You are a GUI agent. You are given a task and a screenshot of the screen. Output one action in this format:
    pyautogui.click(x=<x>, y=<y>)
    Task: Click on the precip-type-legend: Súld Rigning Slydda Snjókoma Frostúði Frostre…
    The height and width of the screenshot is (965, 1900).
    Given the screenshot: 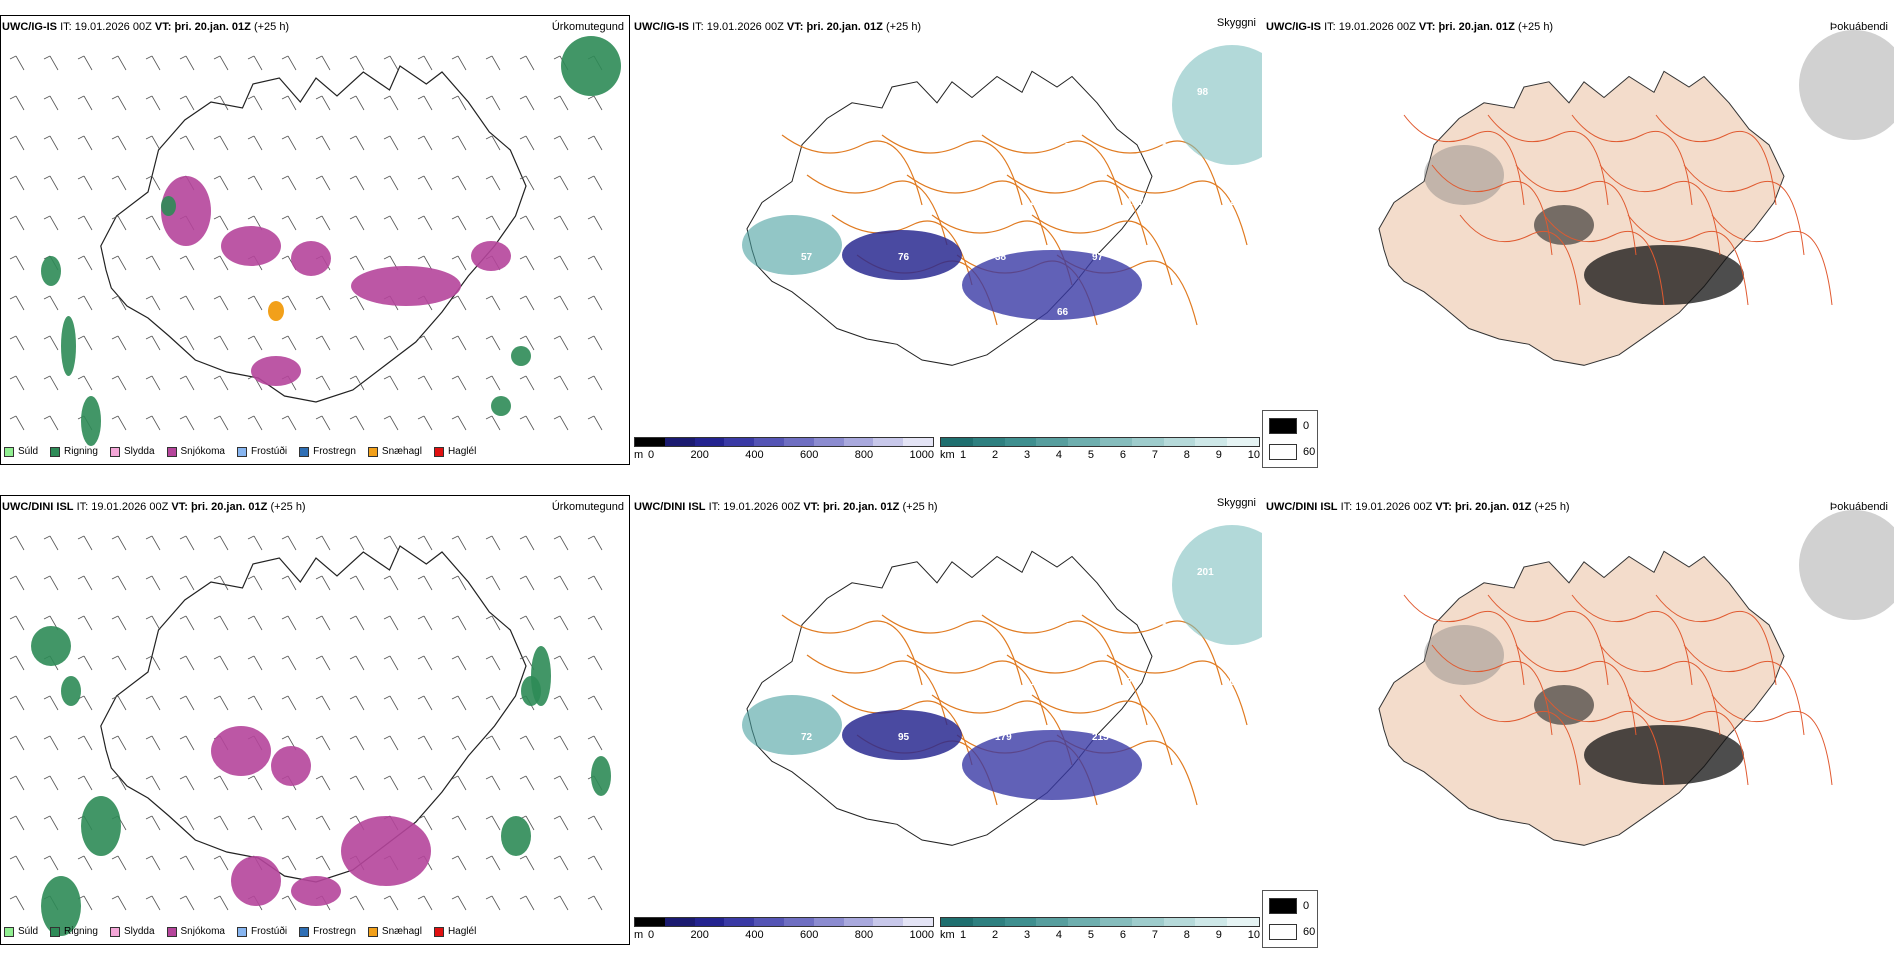 What is the action you would take?
    pyautogui.click(x=240, y=451)
    